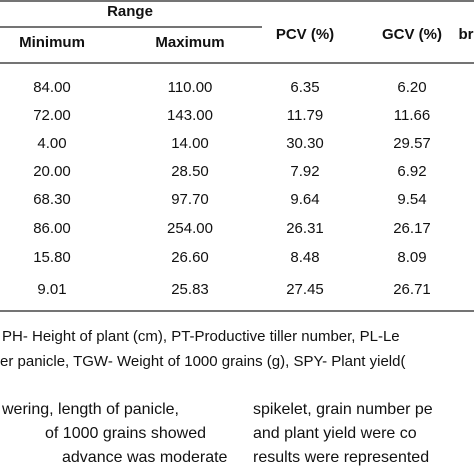  Describe the element at coordinates (51, 143) in the screenshot. I see `cell: 4.00` at that location.